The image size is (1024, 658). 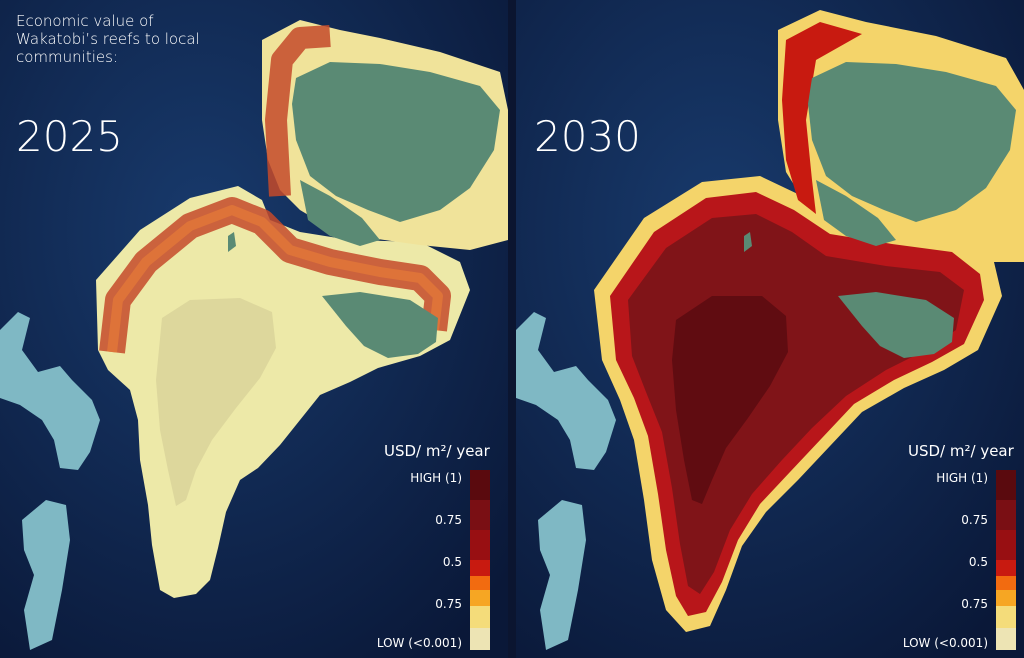 What do you see at coordinates (69, 136) in the screenshot?
I see `year-label-2025: 2025` at bounding box center [69, 136].